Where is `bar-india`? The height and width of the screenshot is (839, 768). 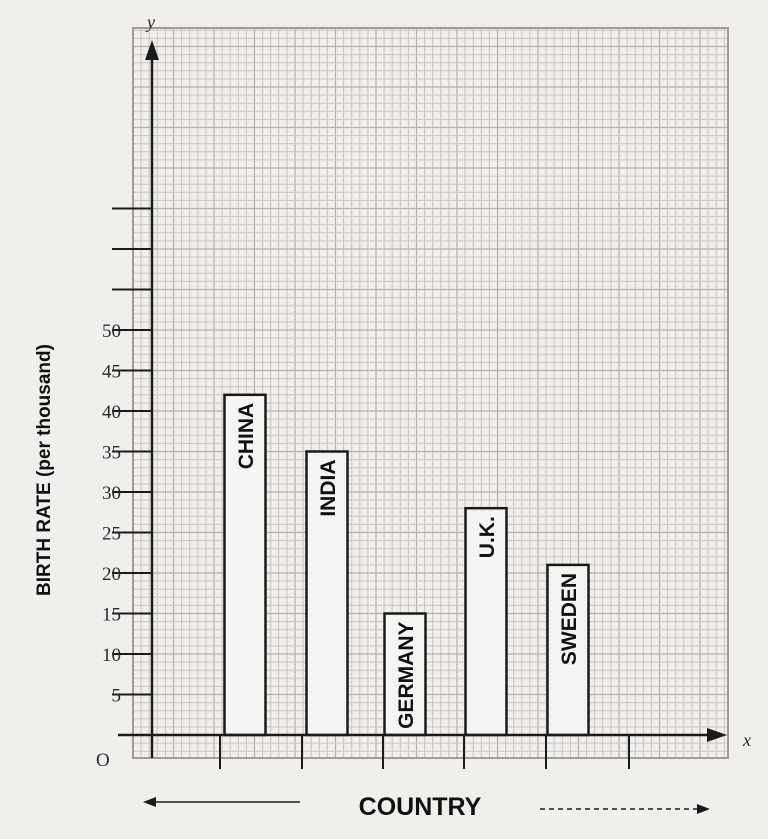
bar-india is located at coordinates (327, 593).